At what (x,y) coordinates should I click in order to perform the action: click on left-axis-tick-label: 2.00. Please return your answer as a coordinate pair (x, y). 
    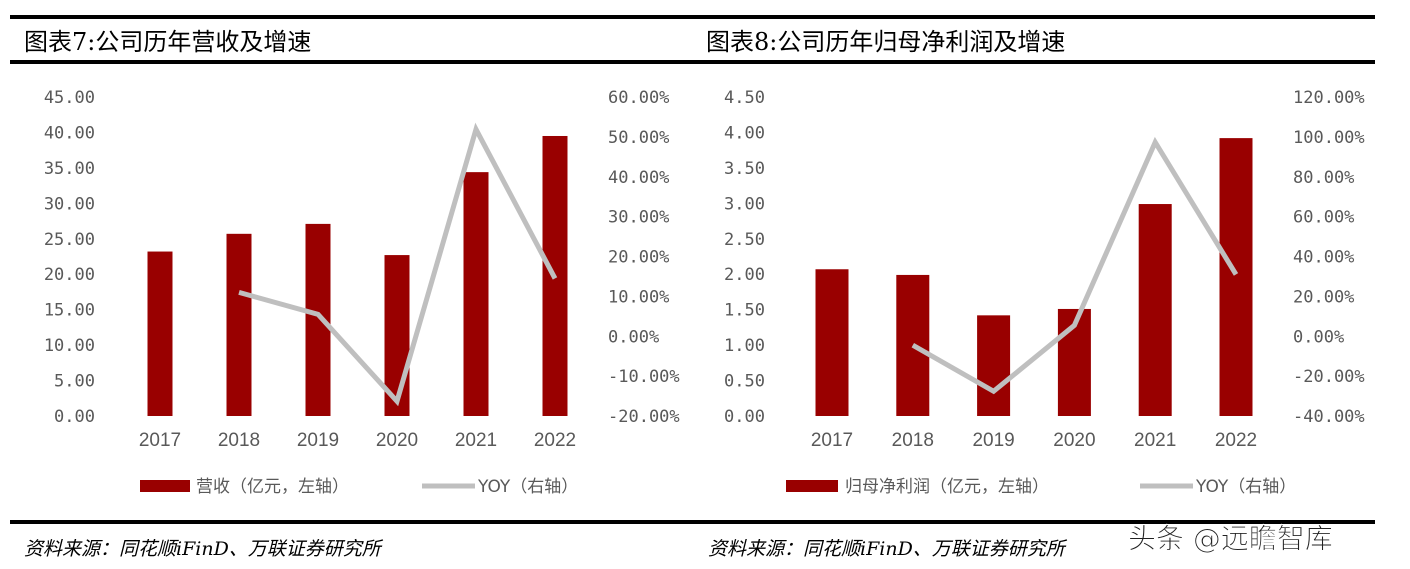
    Looking at the image, I should click on (744, 275).